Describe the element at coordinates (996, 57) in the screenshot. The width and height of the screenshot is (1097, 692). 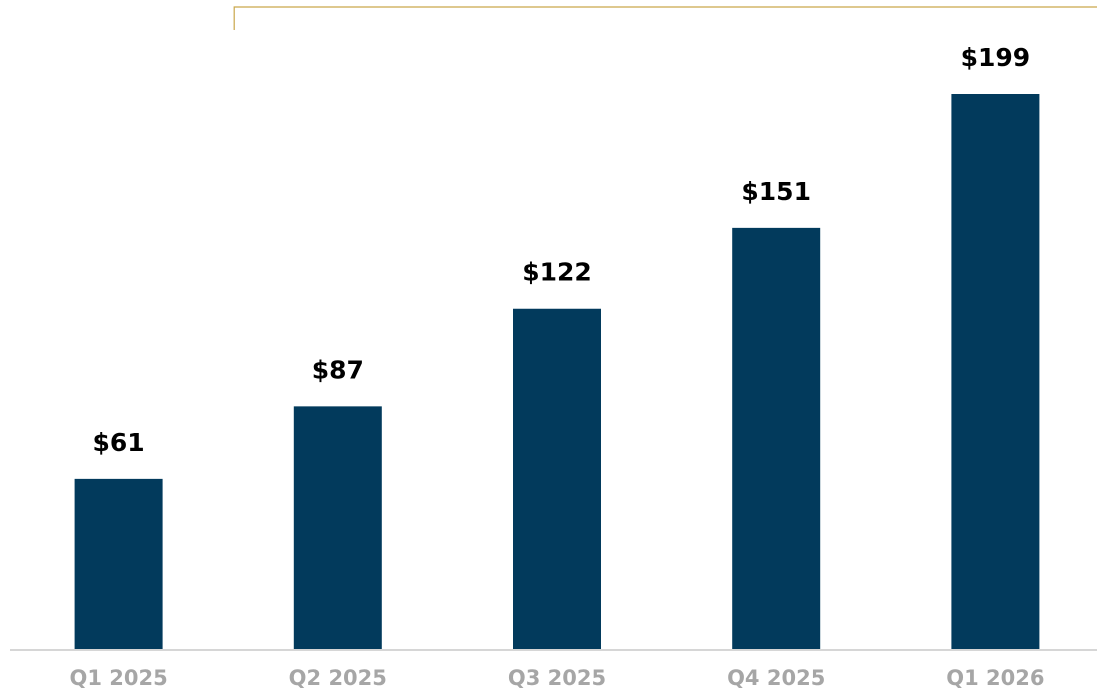
I see `value-label: $199` at that location.